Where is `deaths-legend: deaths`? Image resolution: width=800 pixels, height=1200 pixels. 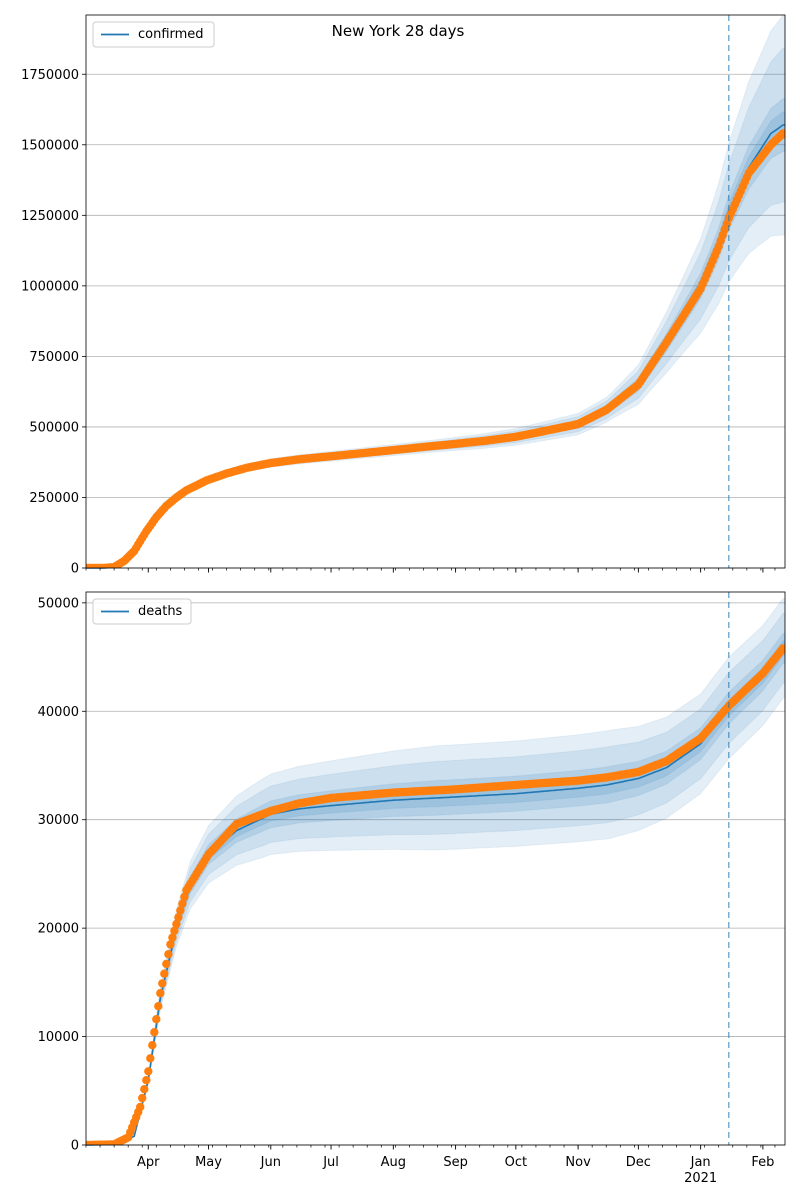
deaths-legend: deaths is located at coordinates (142, 611).